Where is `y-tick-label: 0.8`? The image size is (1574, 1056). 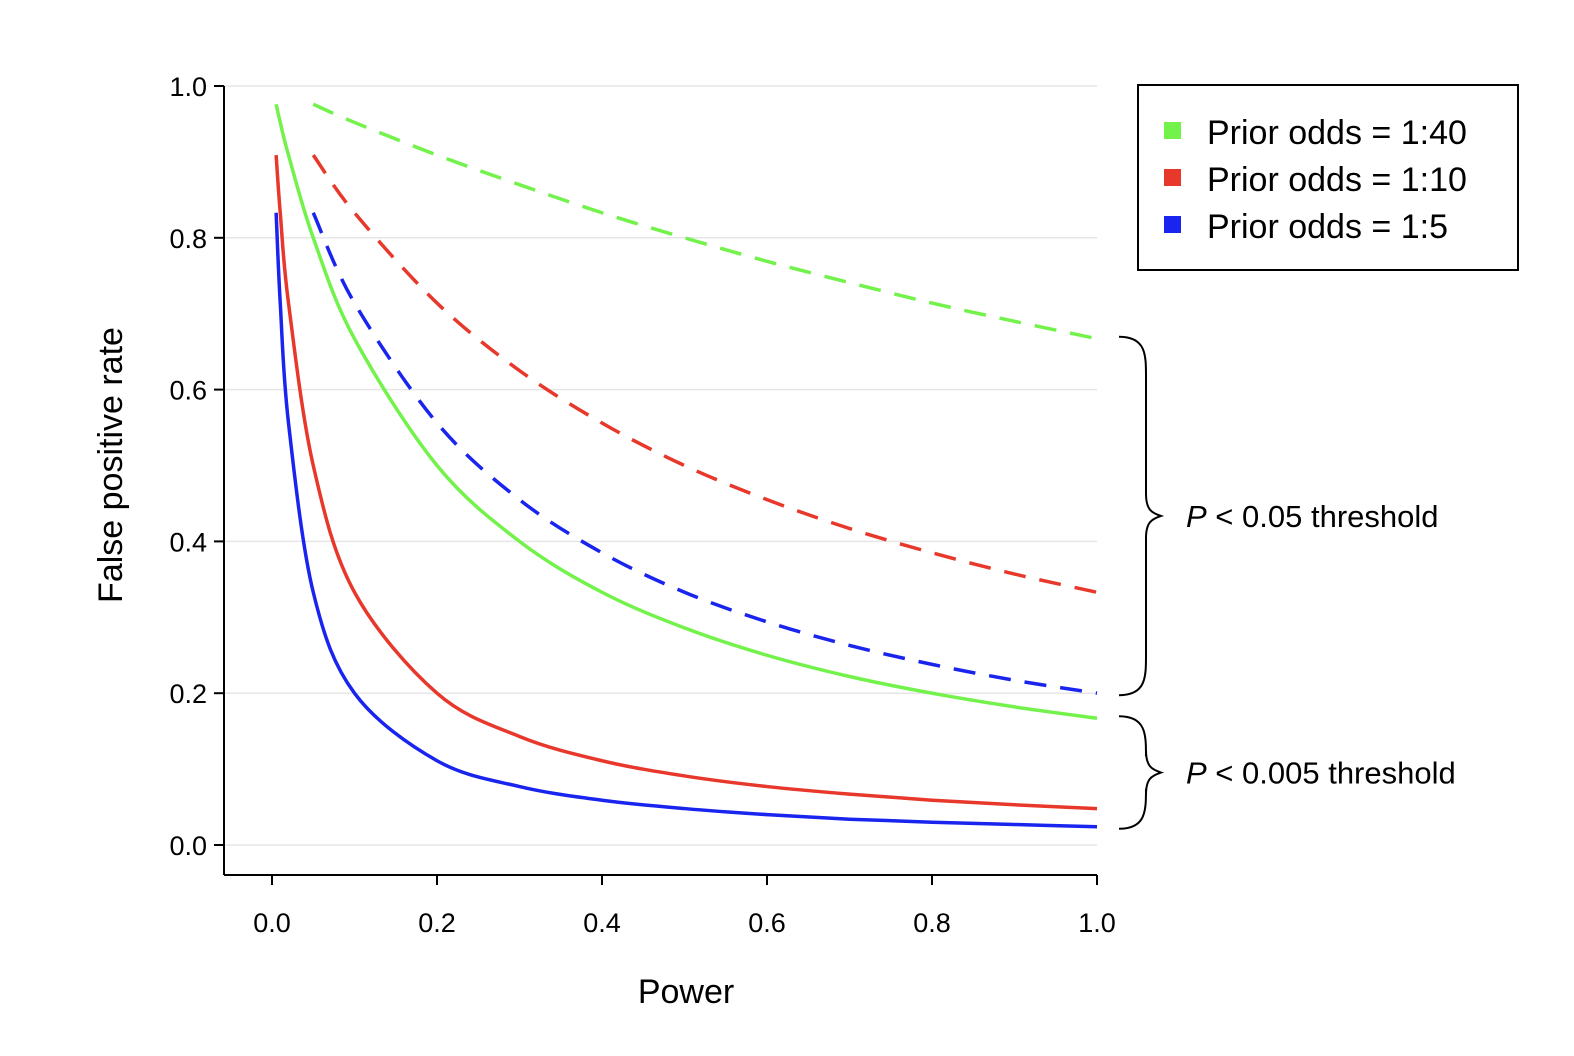 y-tick-label: 0.8 is located at coordinates (188, 239).